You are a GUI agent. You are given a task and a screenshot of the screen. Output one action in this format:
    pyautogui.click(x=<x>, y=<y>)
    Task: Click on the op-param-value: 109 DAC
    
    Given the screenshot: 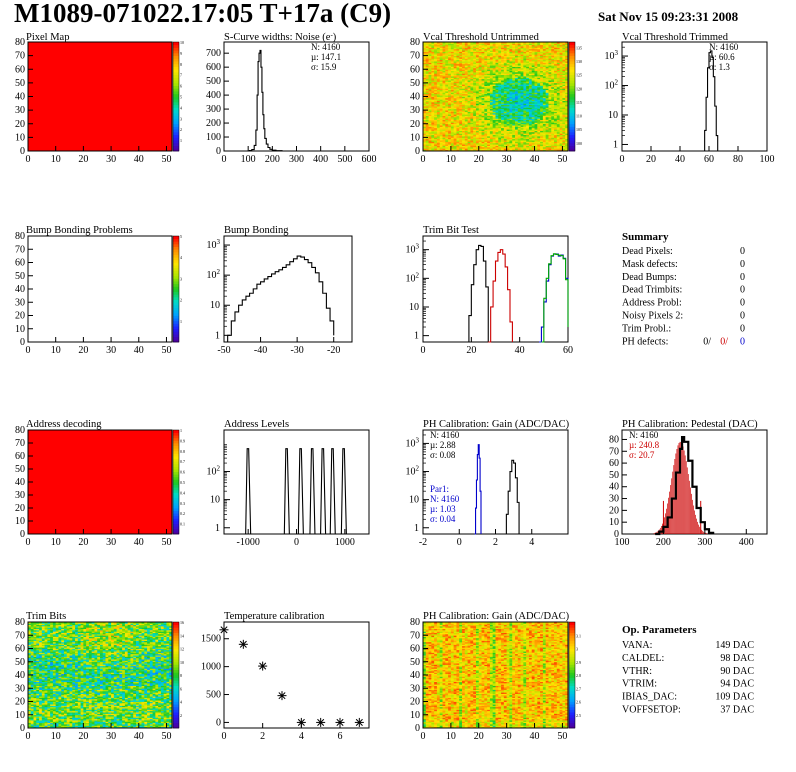 What is the action you would take?
    pyautogui.click(x=734, y=697)
    